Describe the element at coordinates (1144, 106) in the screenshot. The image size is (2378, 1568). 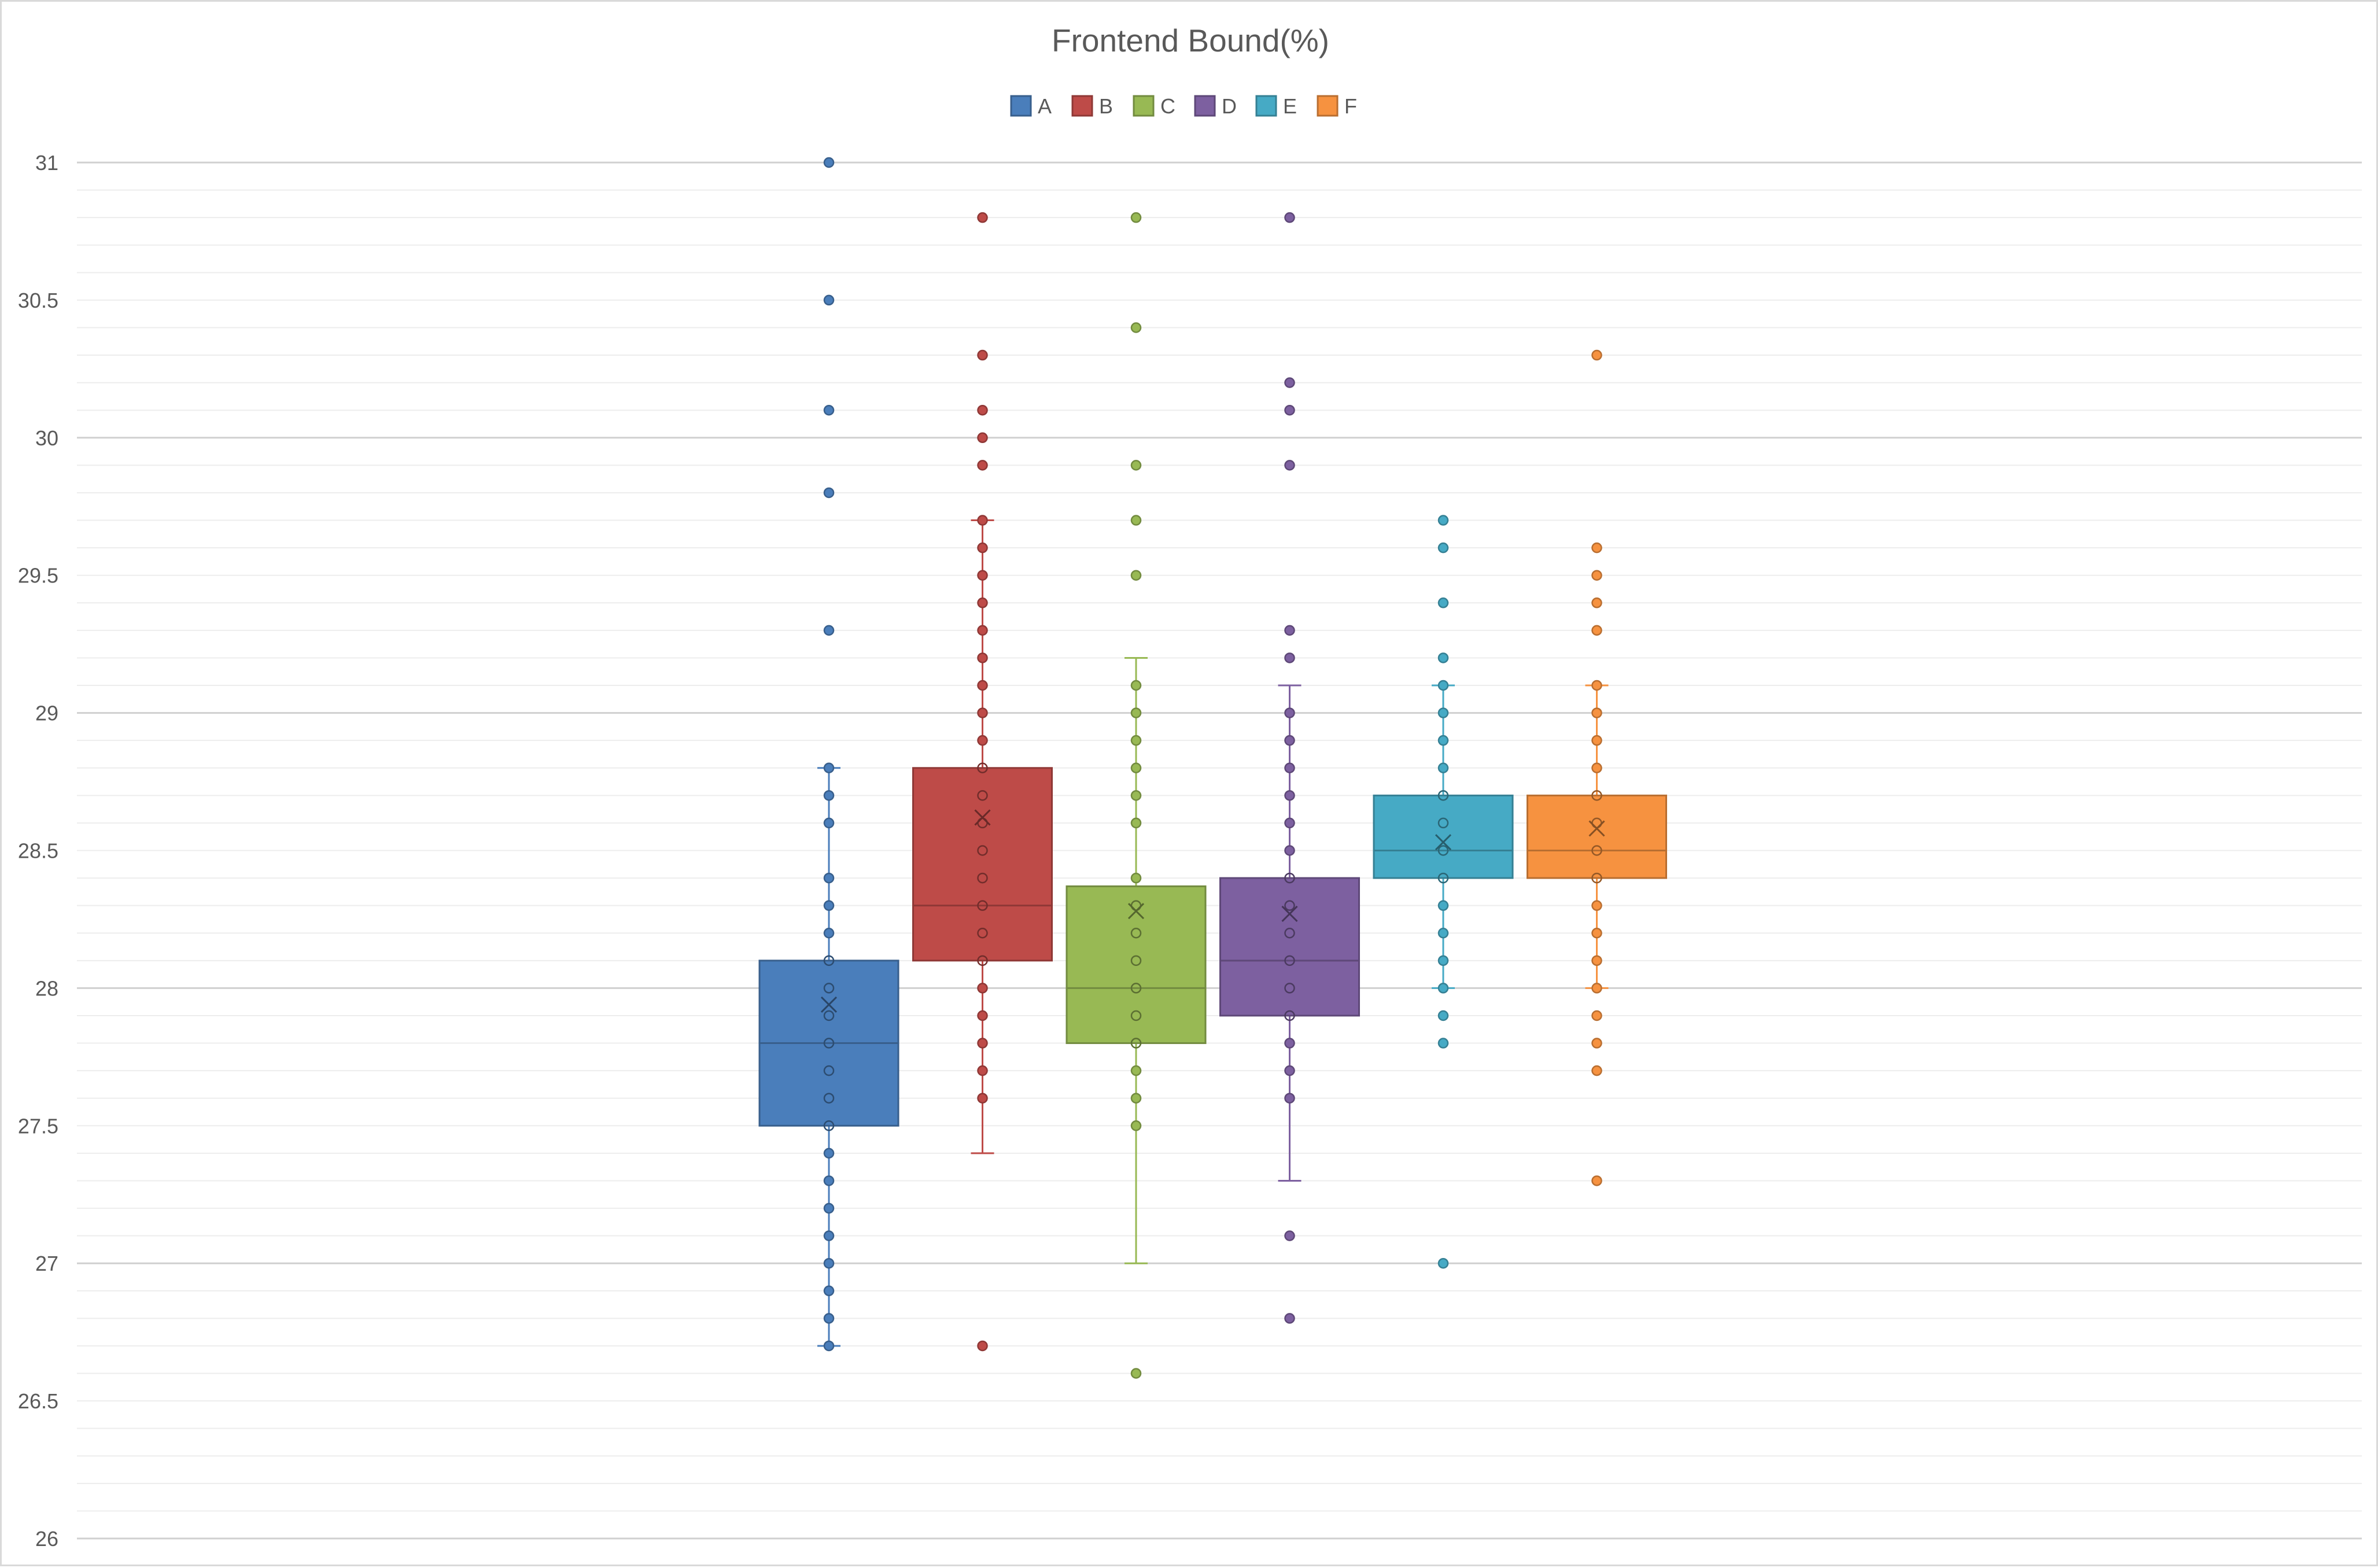
I see `legend-swatch-c` at that location.